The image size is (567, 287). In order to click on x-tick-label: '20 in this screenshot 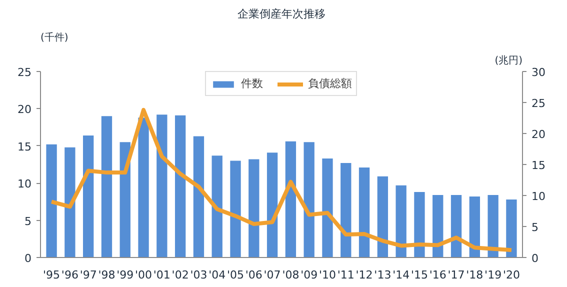, I will do `click(511, 275)`.